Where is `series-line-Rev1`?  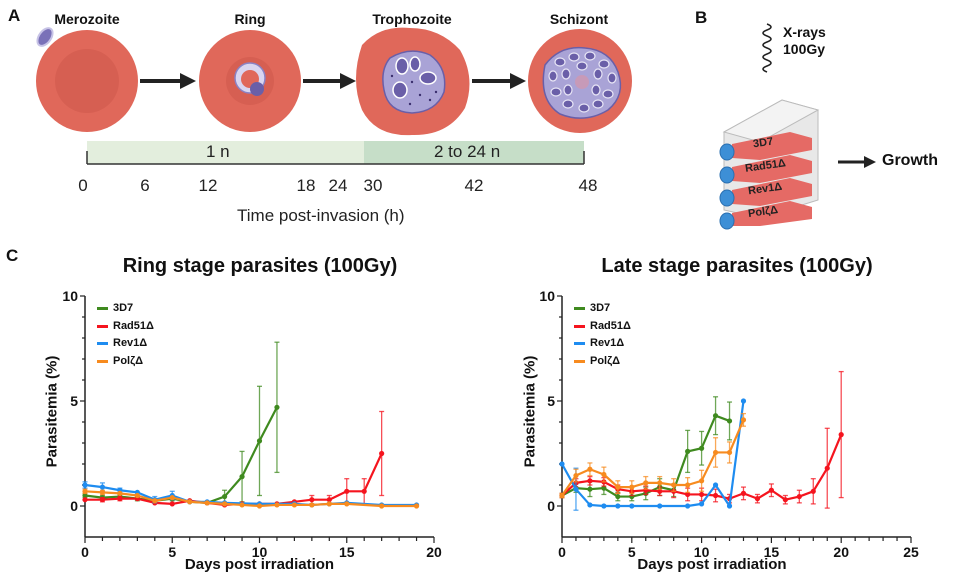
series-line-Rev1 is located at coordinates (653, 454).